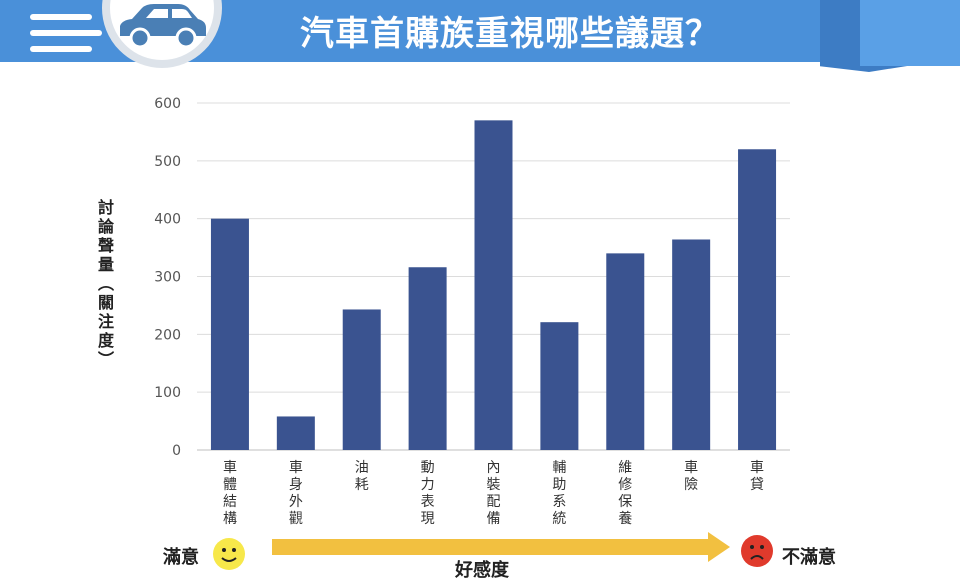 Image resolution: width=960 pixels, height=582 pixels. Describe the element at coordinates (230, 493) in the screenshot. I see `x-tick-label: 車體結構` at that location.